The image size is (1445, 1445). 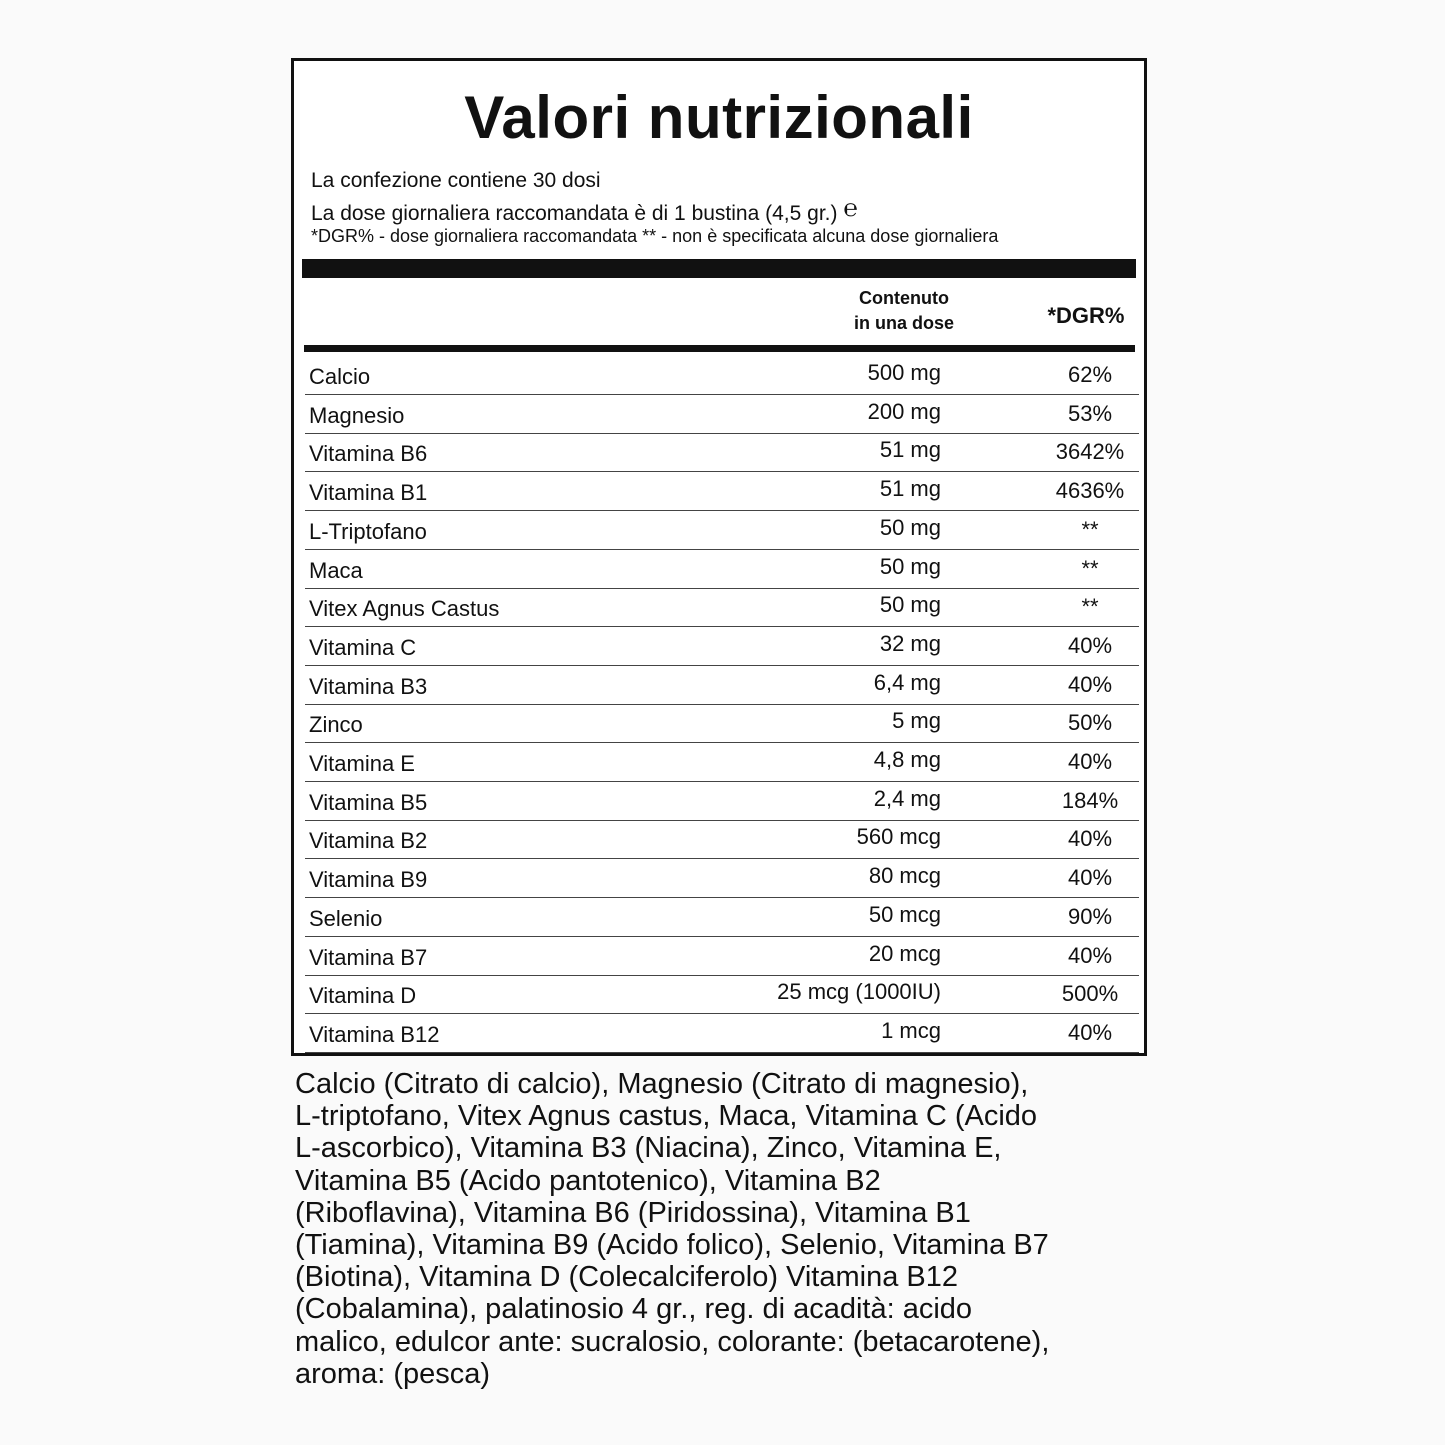 I want to click on dgr: 53%, so click(x=1090, y=413).